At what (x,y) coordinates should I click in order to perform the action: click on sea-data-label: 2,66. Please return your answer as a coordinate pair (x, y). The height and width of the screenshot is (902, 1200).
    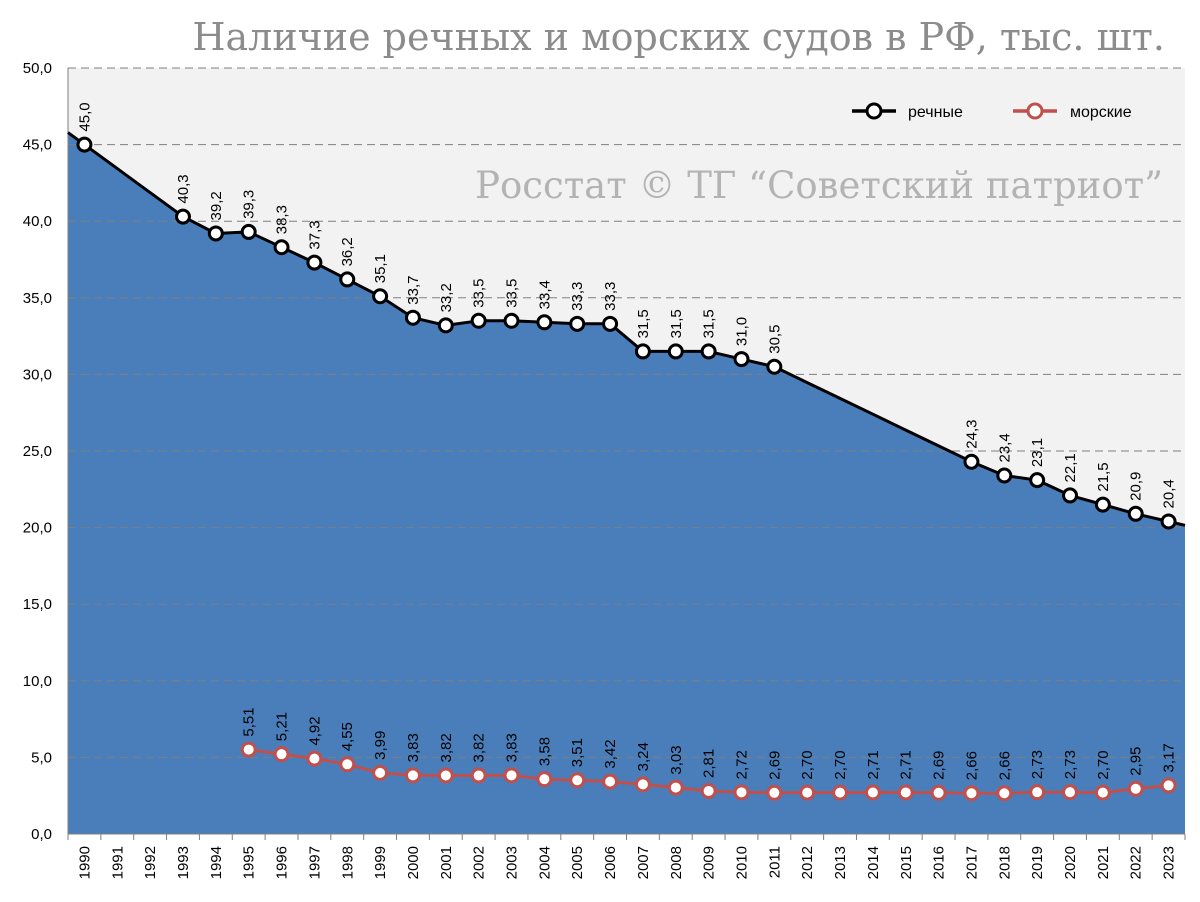
    Looking at the image, I should click on (1004, 765).